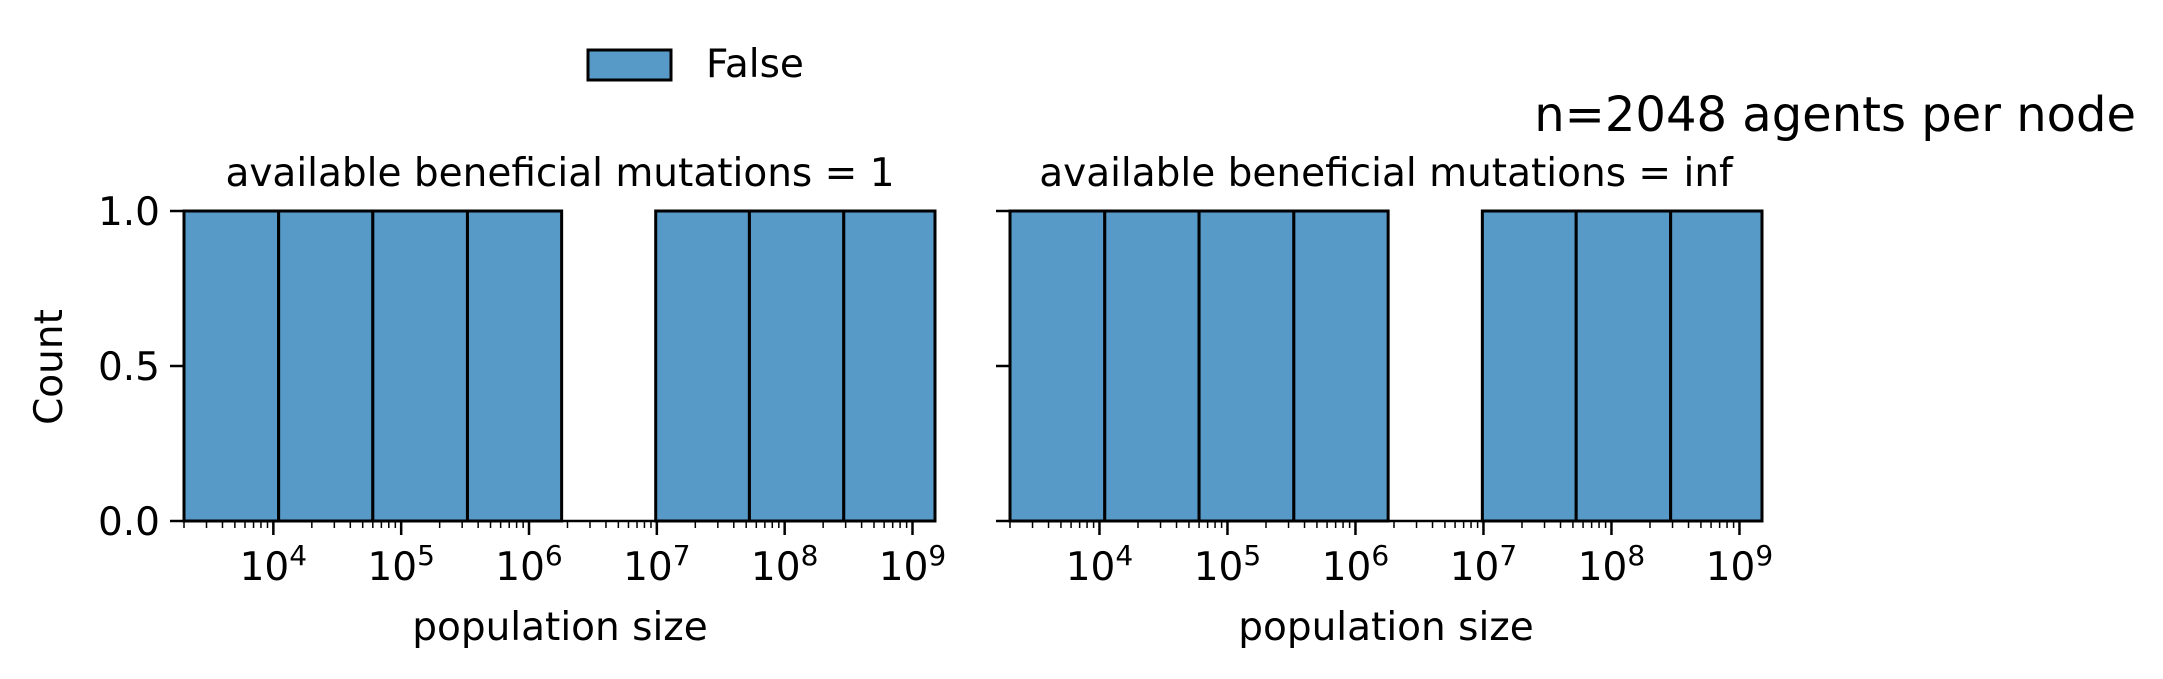  What do you see at coordinates (129, 212) in the screenshot?
I see `y-tick-label: 1.0` at bounding box center [129, 212].